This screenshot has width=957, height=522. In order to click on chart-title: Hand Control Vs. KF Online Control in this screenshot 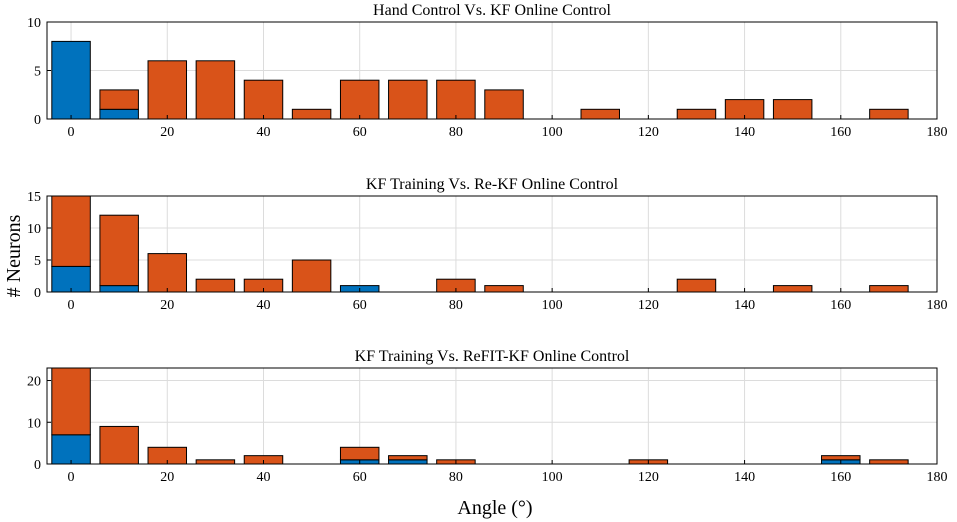, I will do `click(492, 10)`.